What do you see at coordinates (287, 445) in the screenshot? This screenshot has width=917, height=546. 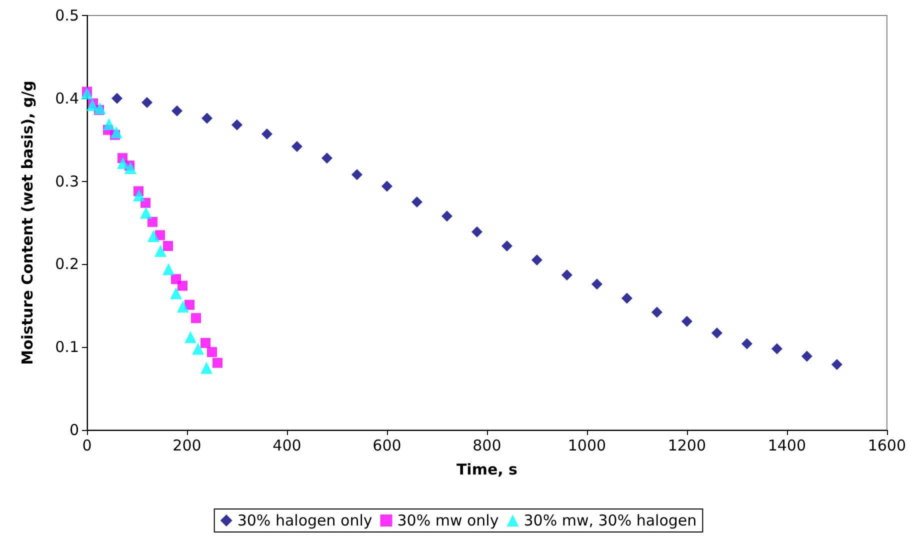 I see `x-tick-label: 400` at bounding box center [287, 445].